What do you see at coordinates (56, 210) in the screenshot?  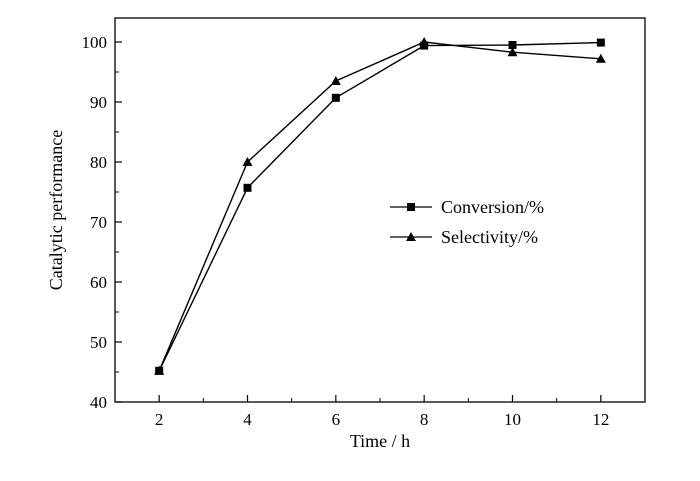 I see `y-axis-label: Catalytic performance` at bounding box center [56, 210].